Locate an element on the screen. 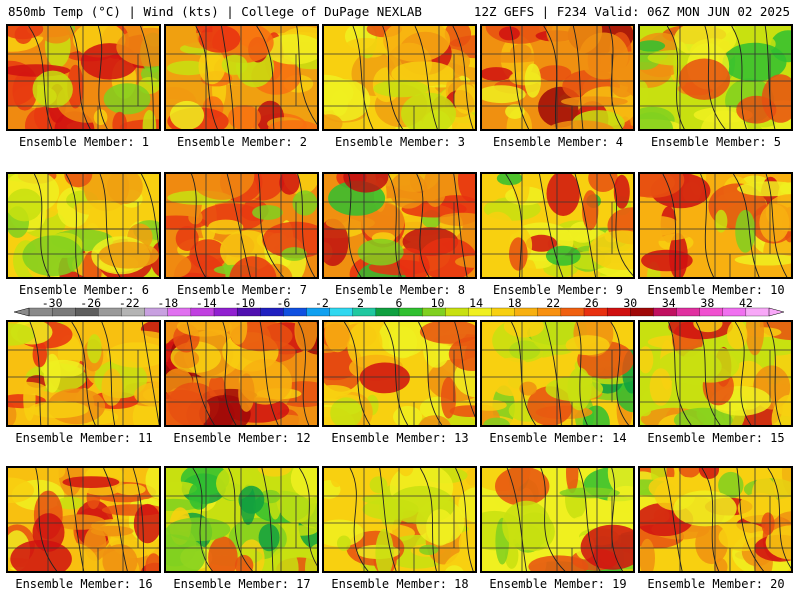  colorbar-tick-label: 30 is located at coordinates (630, 303).